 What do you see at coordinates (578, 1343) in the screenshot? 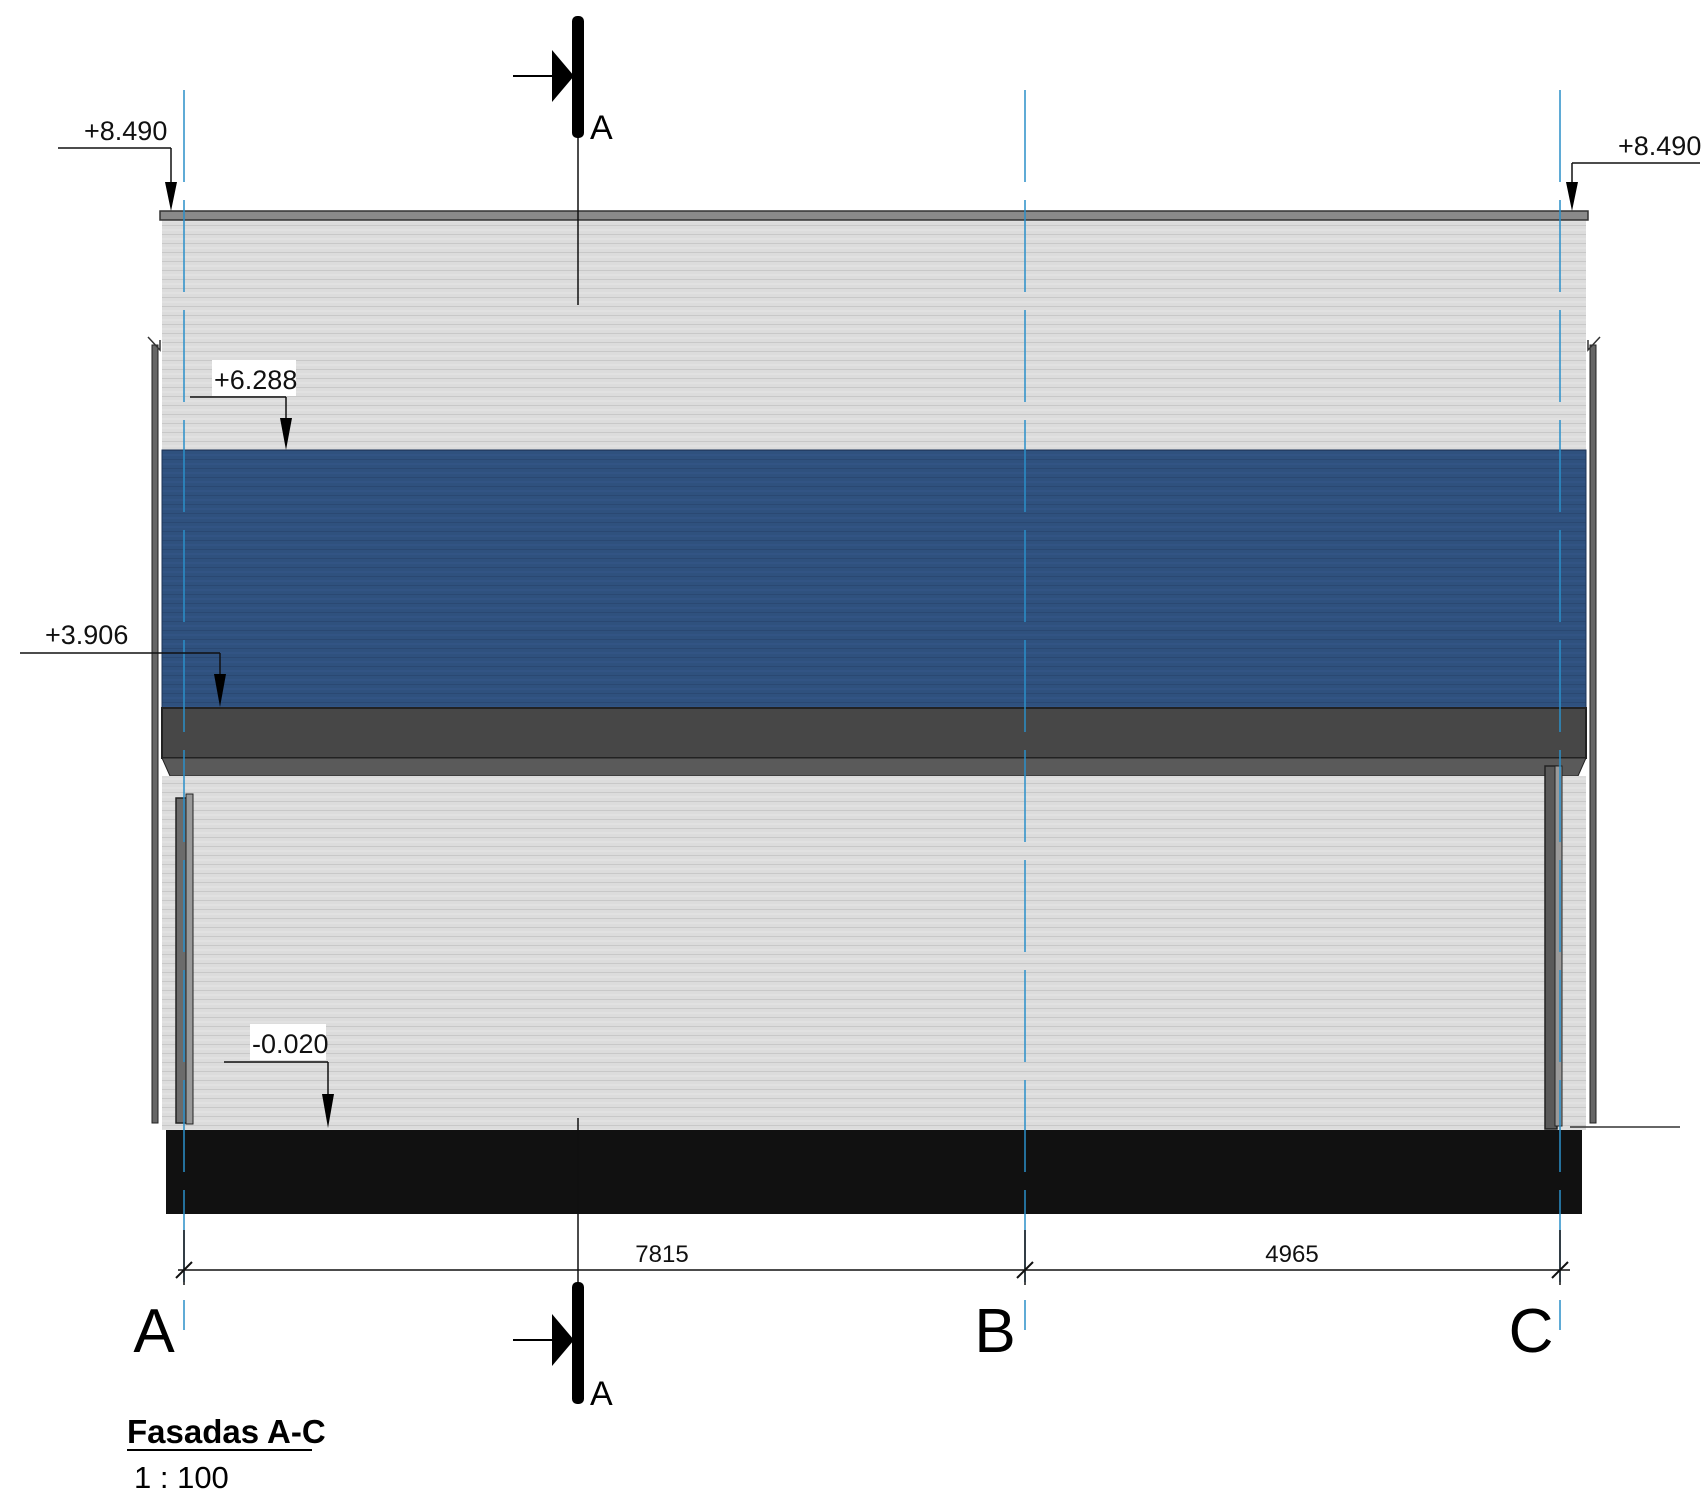
I see `section-bar-bottom` at bounding box center [578, 1343].